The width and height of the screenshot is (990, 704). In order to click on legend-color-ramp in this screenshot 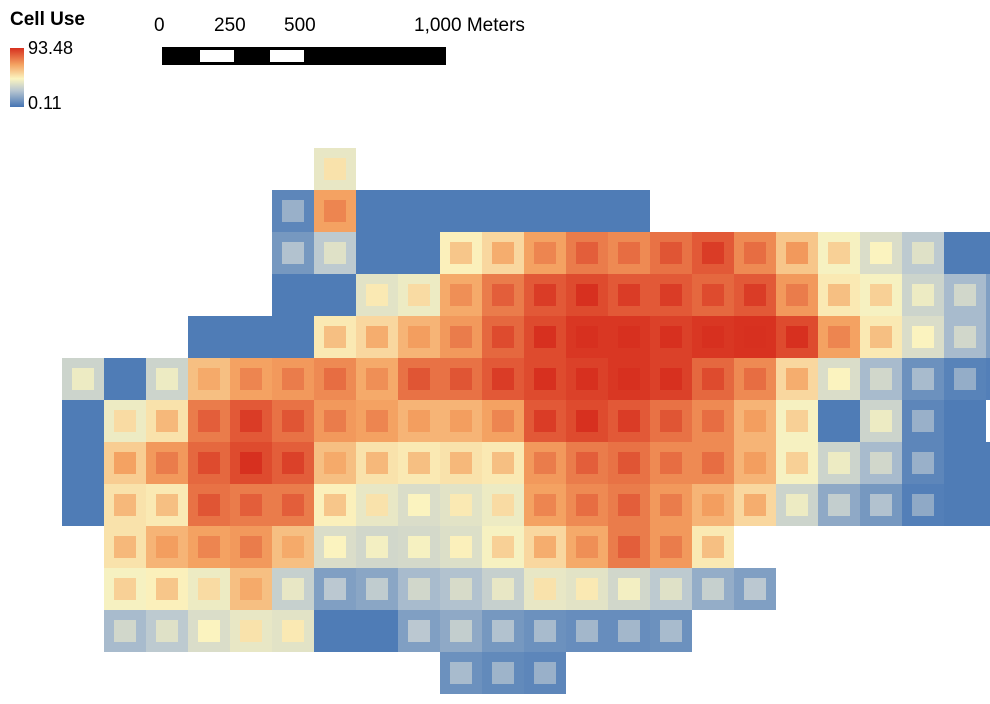, I will do `click(17, 77)`.